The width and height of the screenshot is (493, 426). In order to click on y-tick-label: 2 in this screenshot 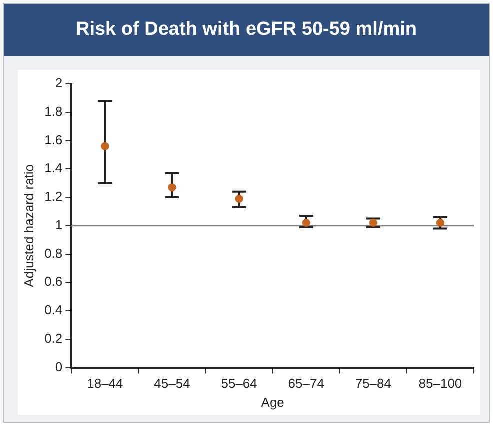, I will do `click(59, 83)`.